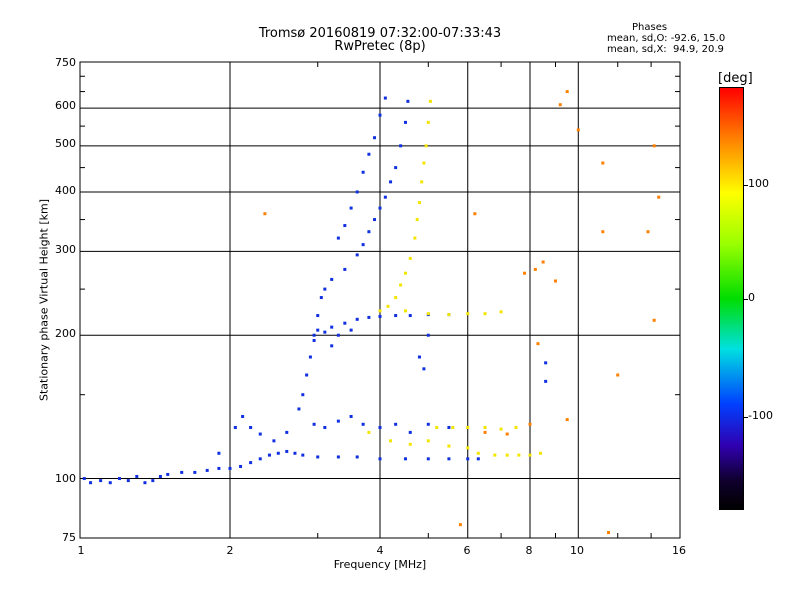 Image resolution: width=800 pixels, height=600 pixels. What do you see at coordinates (735, 78) in the screenshot?
I see `colorbar-unit: [deg]` at bounding box center [735, 78].